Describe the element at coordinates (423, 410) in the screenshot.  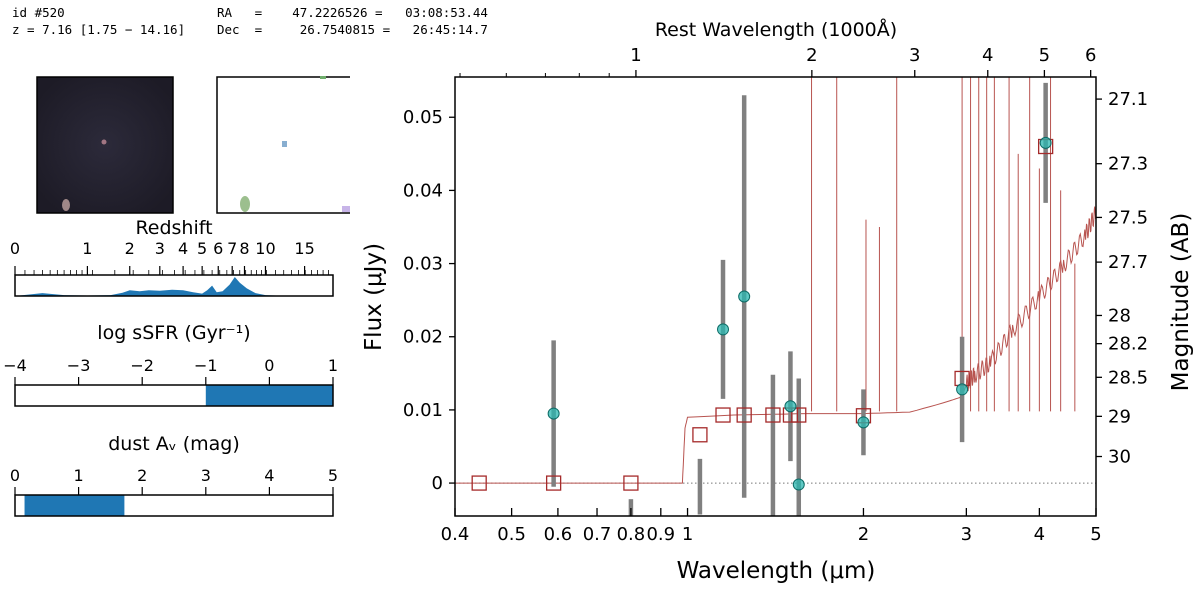
I see `y-tick-label: 0.01` at that location.